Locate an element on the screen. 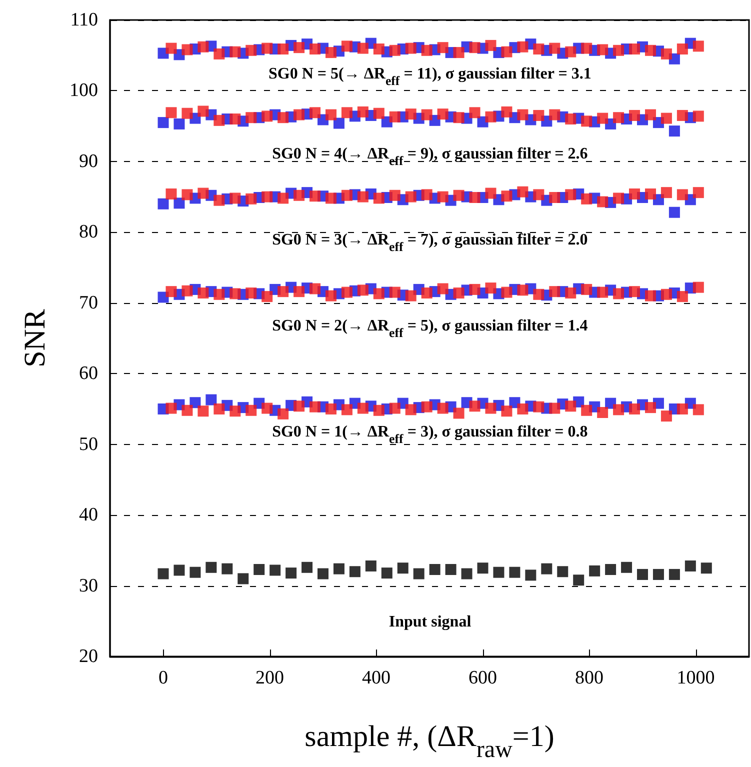 This screenshot has width=751, height=767. x-tick-label: 0 is located at coordinates (163, 678).